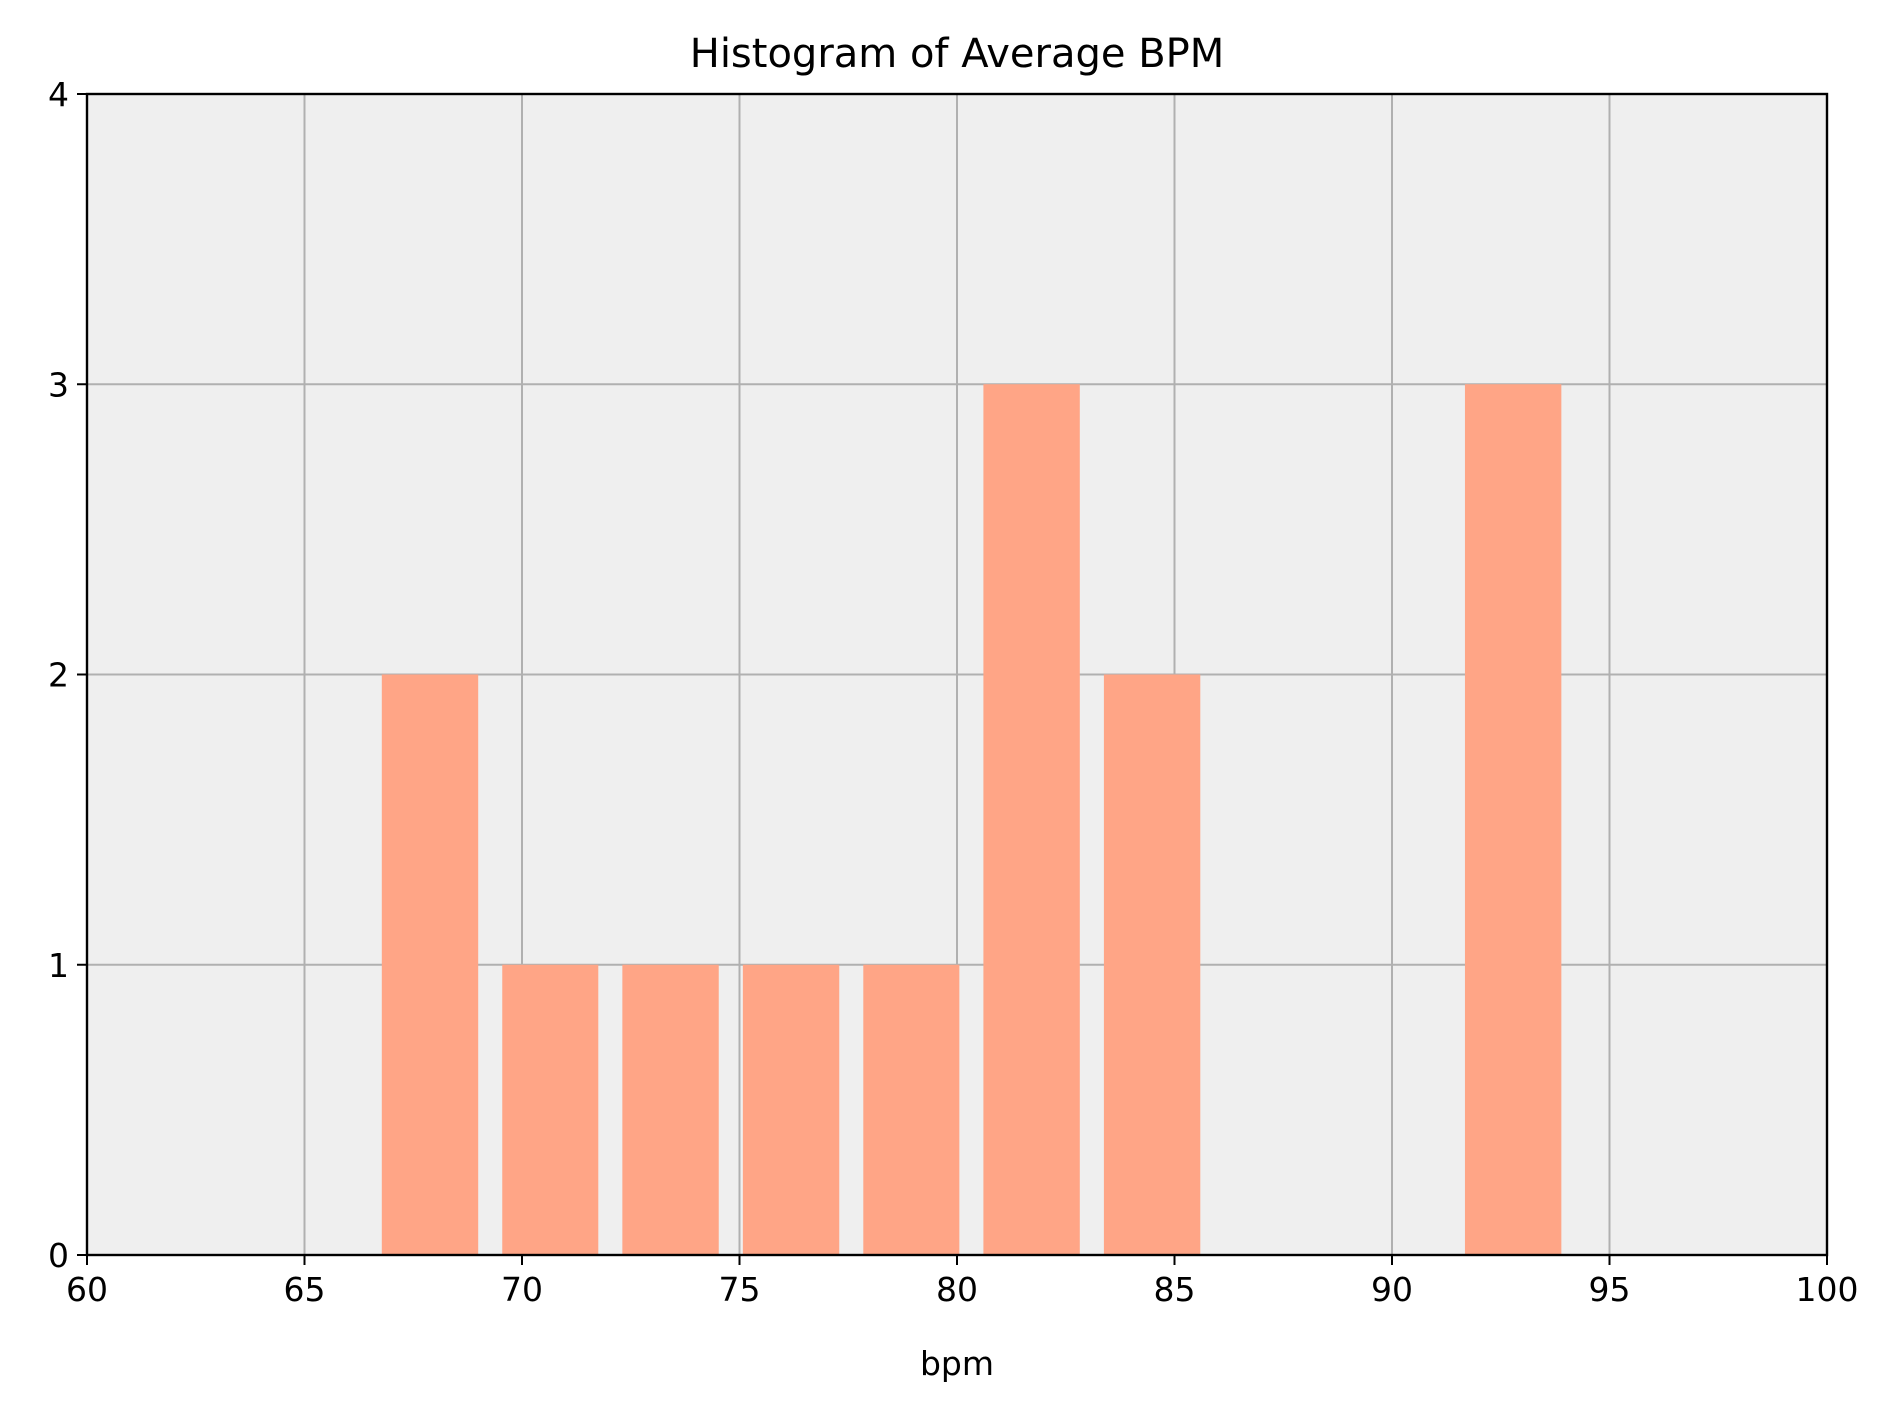  What do you see at coordinates (1392, 1289) in the screenshot?
I see `x-tick-label: 90` at bounding box center [1392, 1289].